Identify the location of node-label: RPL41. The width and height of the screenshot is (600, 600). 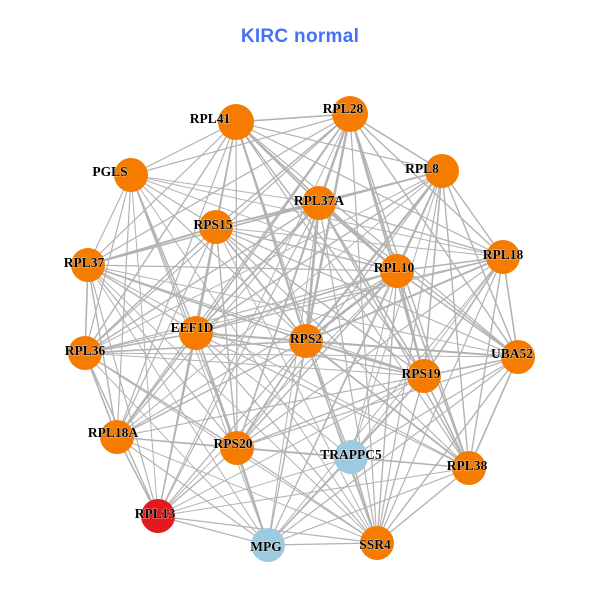
(210, 118).